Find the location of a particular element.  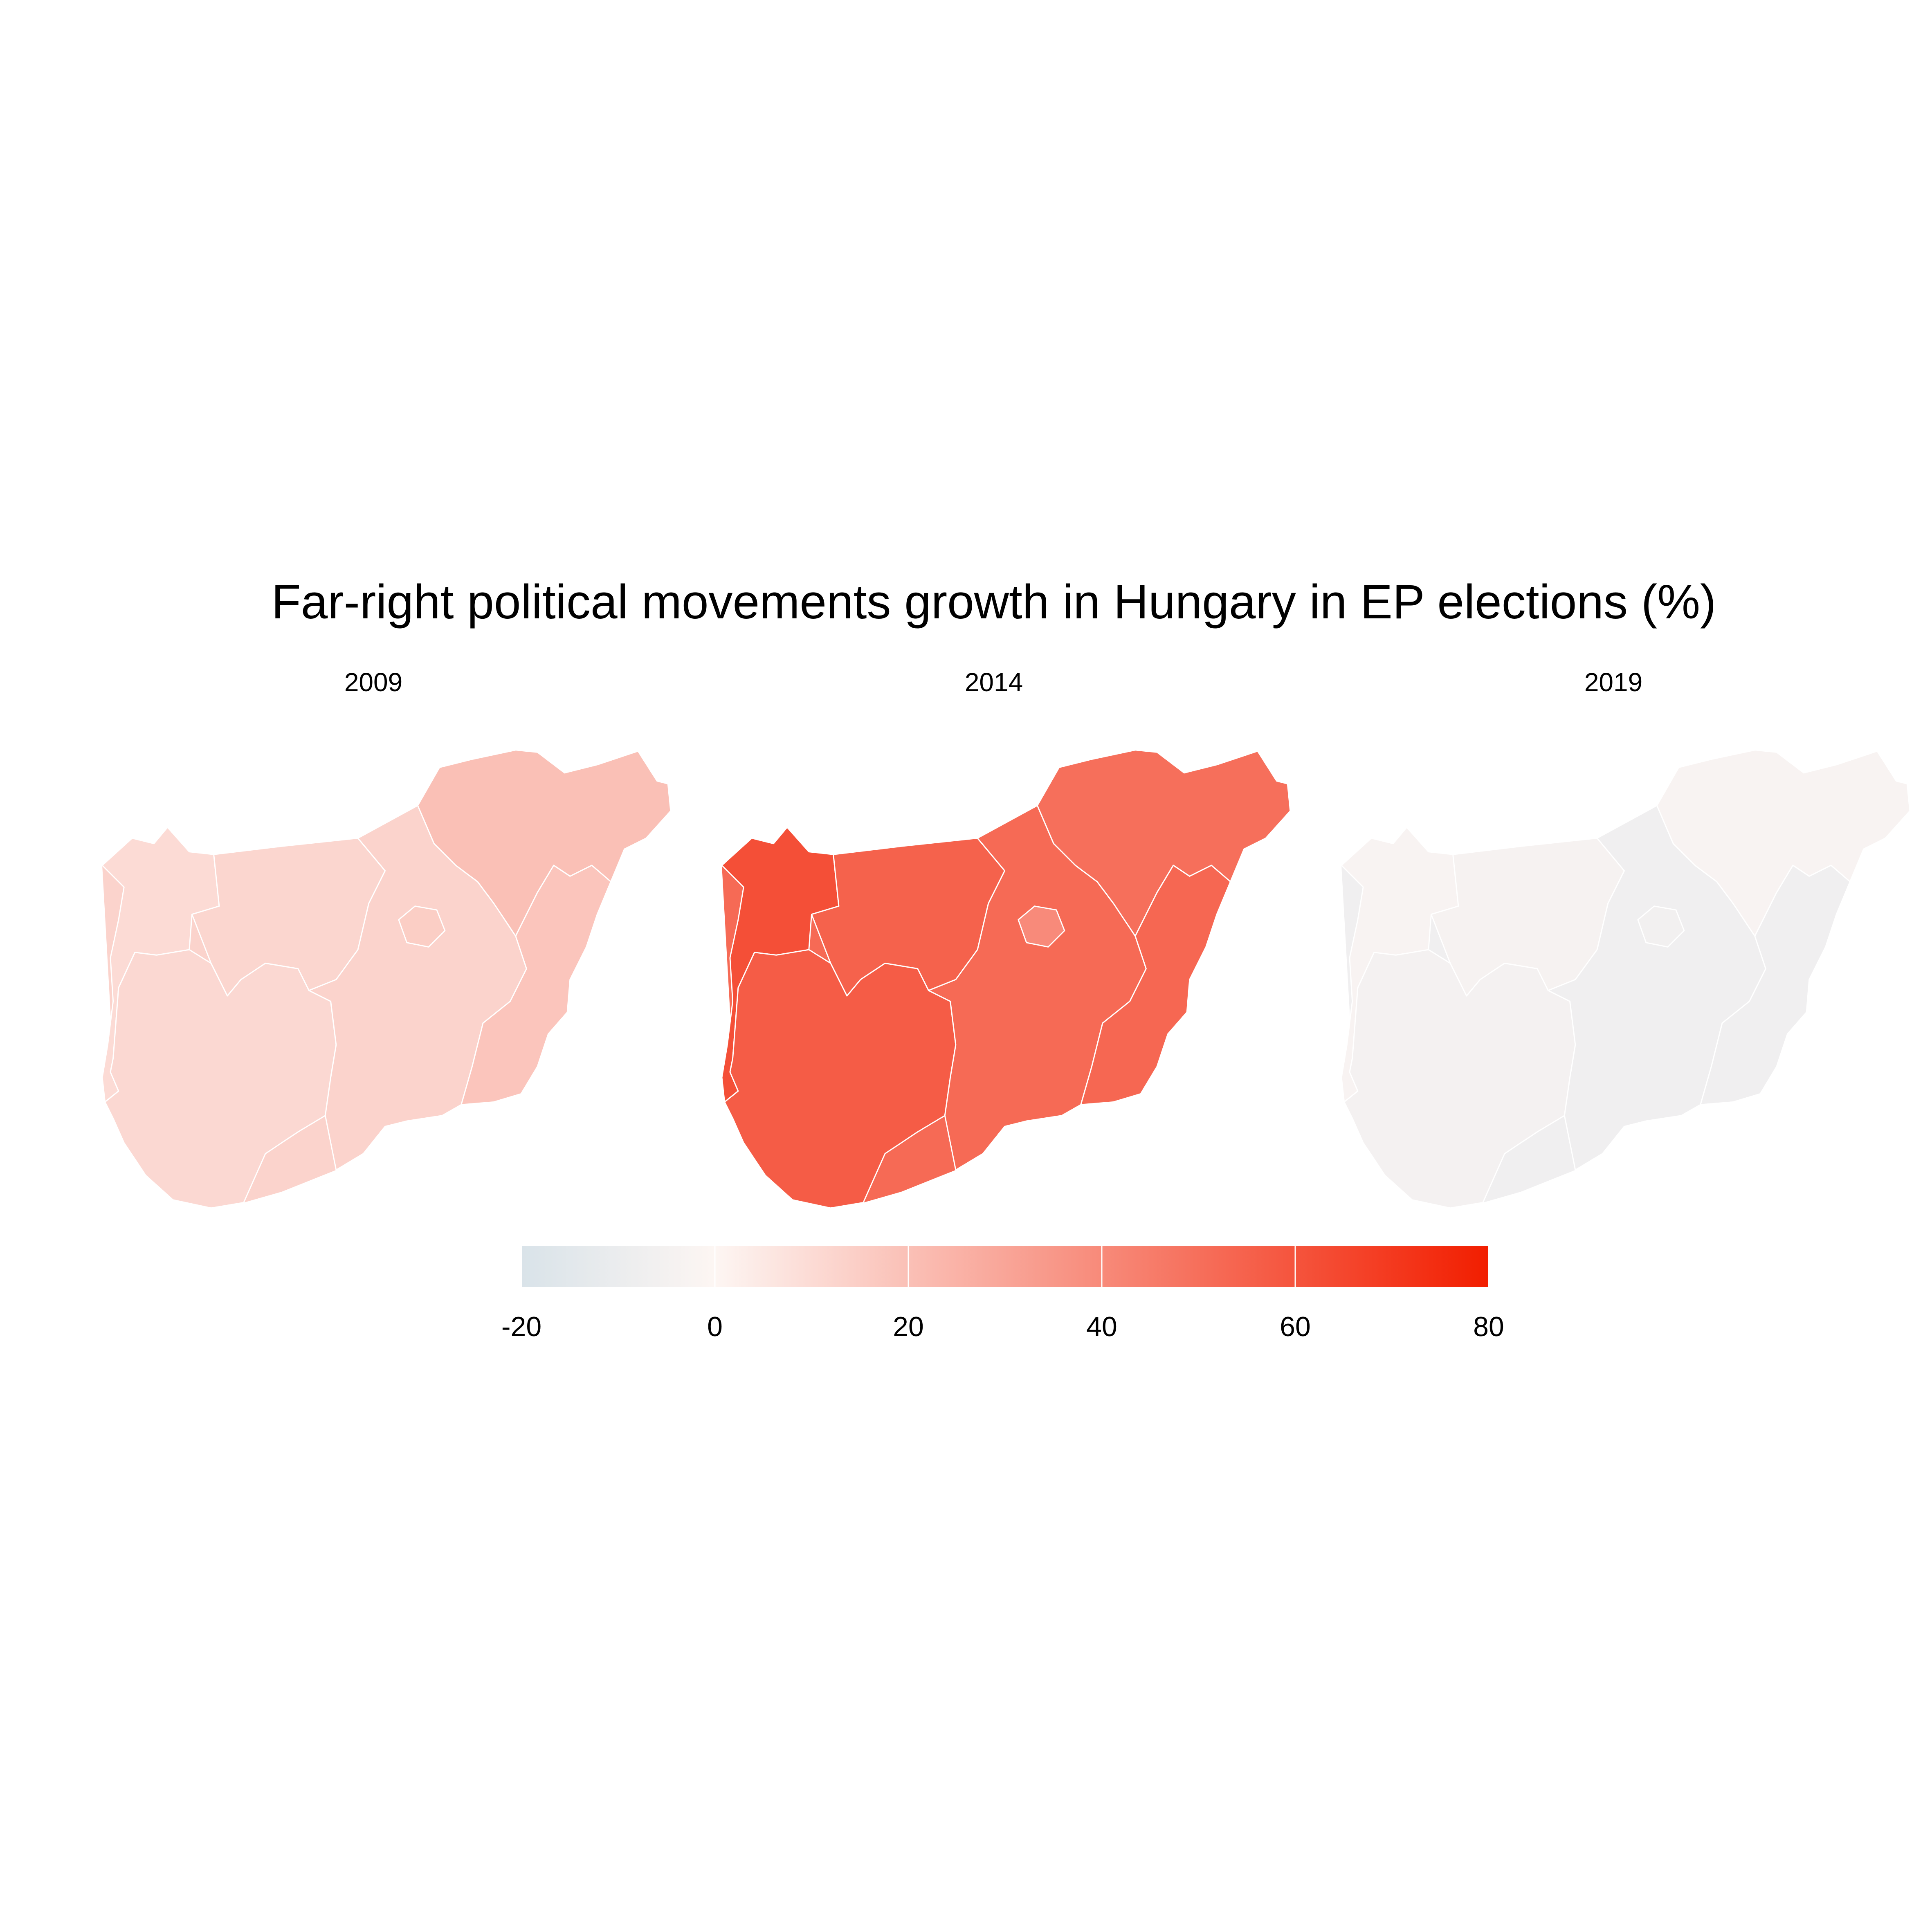

legend-tick-label: 0 is located at coordinates (715, 1327).